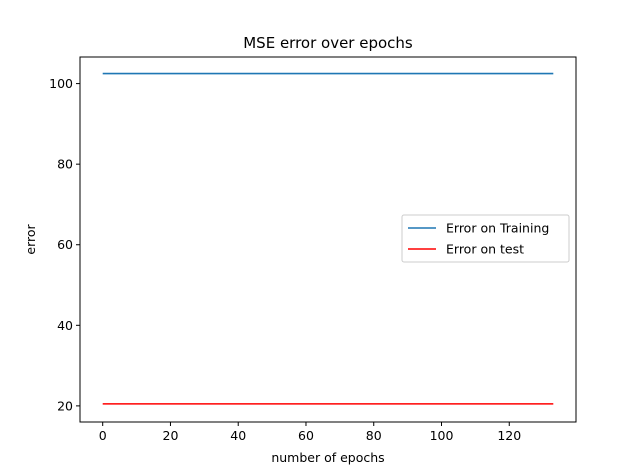 This screenshot has width=640, height=474. I want to click on x-tick-label: 60, so click(306, 435).